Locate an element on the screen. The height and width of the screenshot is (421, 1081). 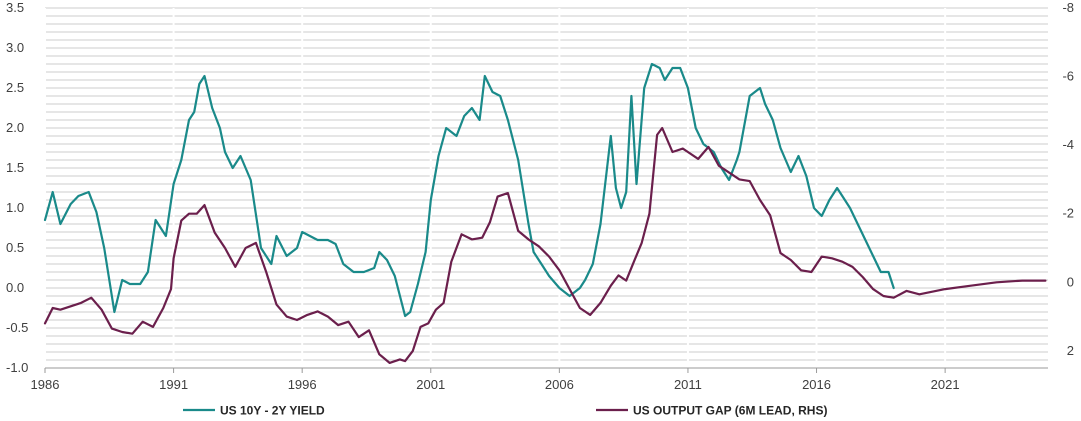
y-tick-label: 2.0 is located at coordinates (15, 127).